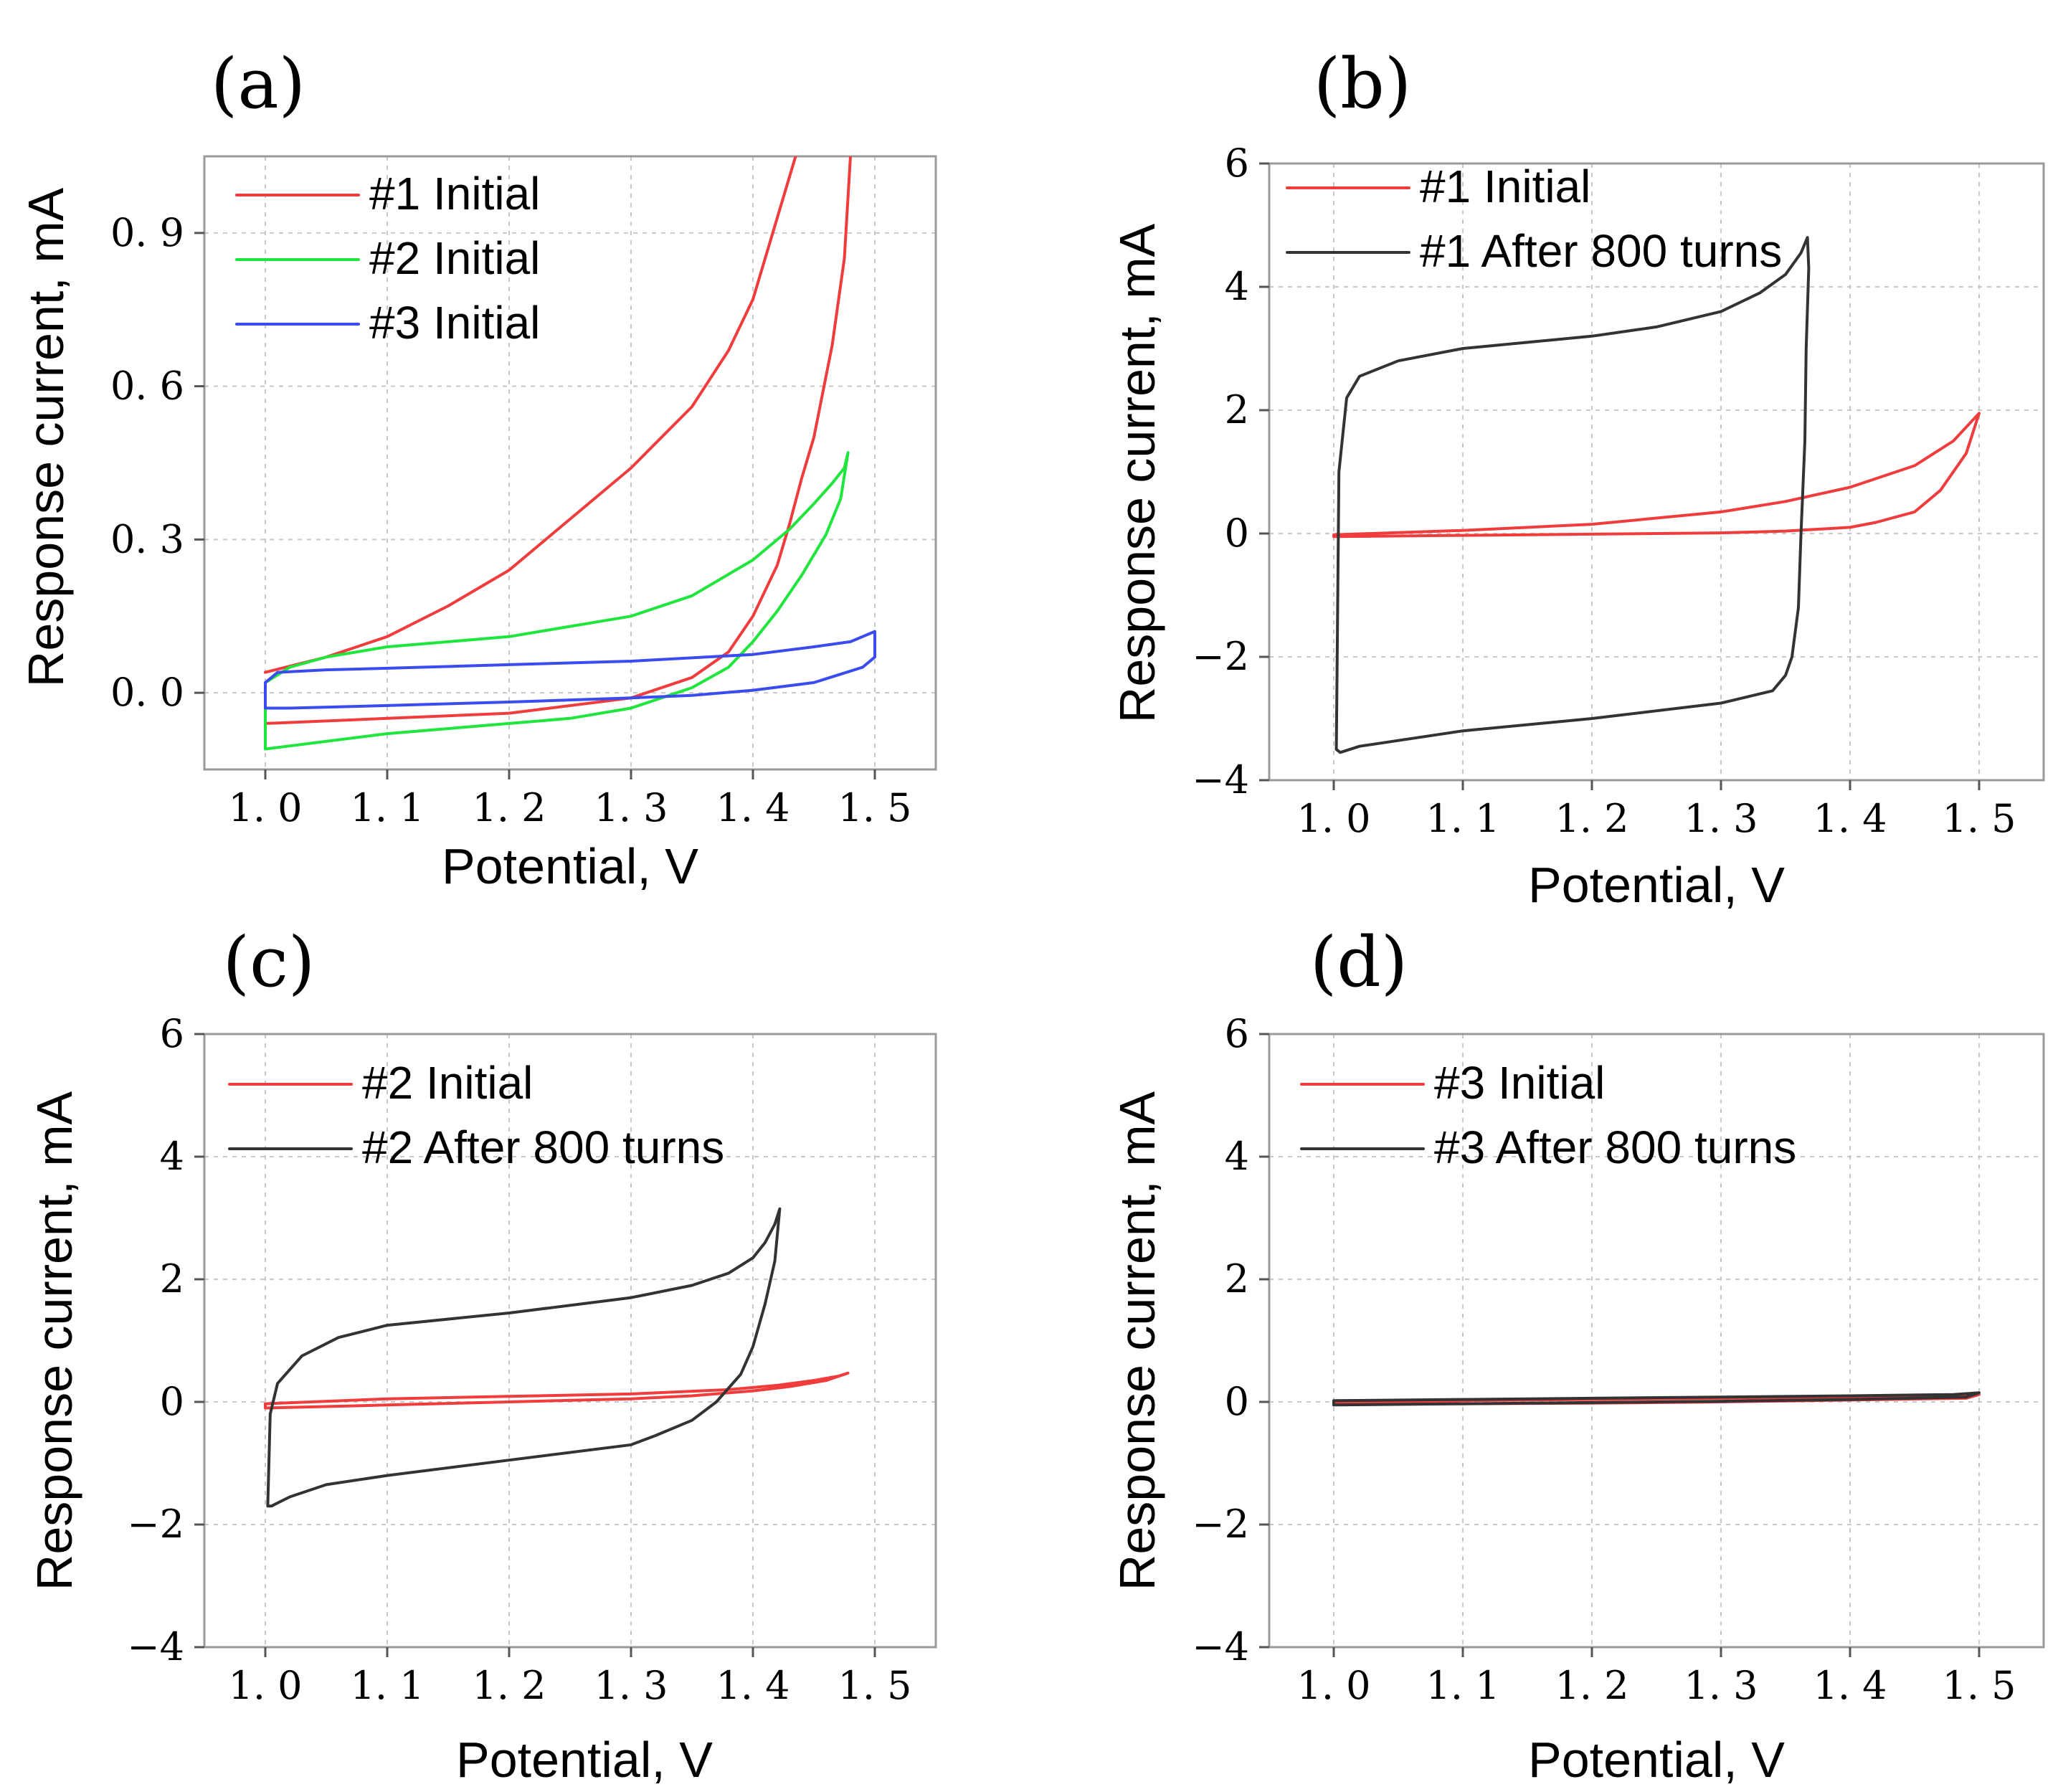 This screenshot has height=1792, width=2058. I want to click on y-tick-label: 0. 9, so click(147, 232).